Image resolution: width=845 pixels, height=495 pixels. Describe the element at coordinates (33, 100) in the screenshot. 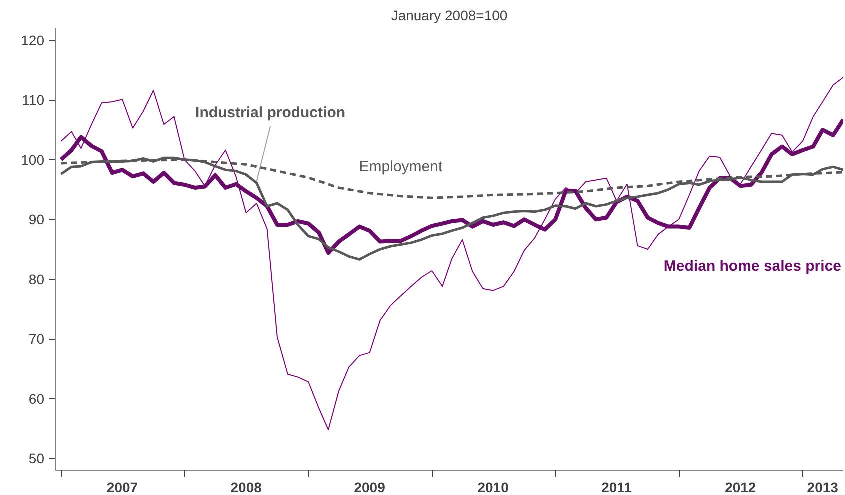

I see `y-tick-label: 110` at that location.